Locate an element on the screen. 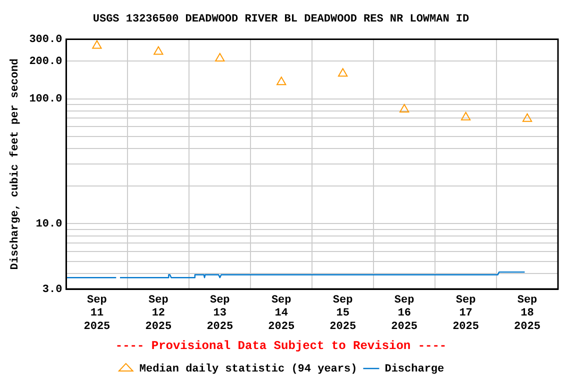  x-tick-label: Sep 15 2025 is located at coordinates (343, 313).